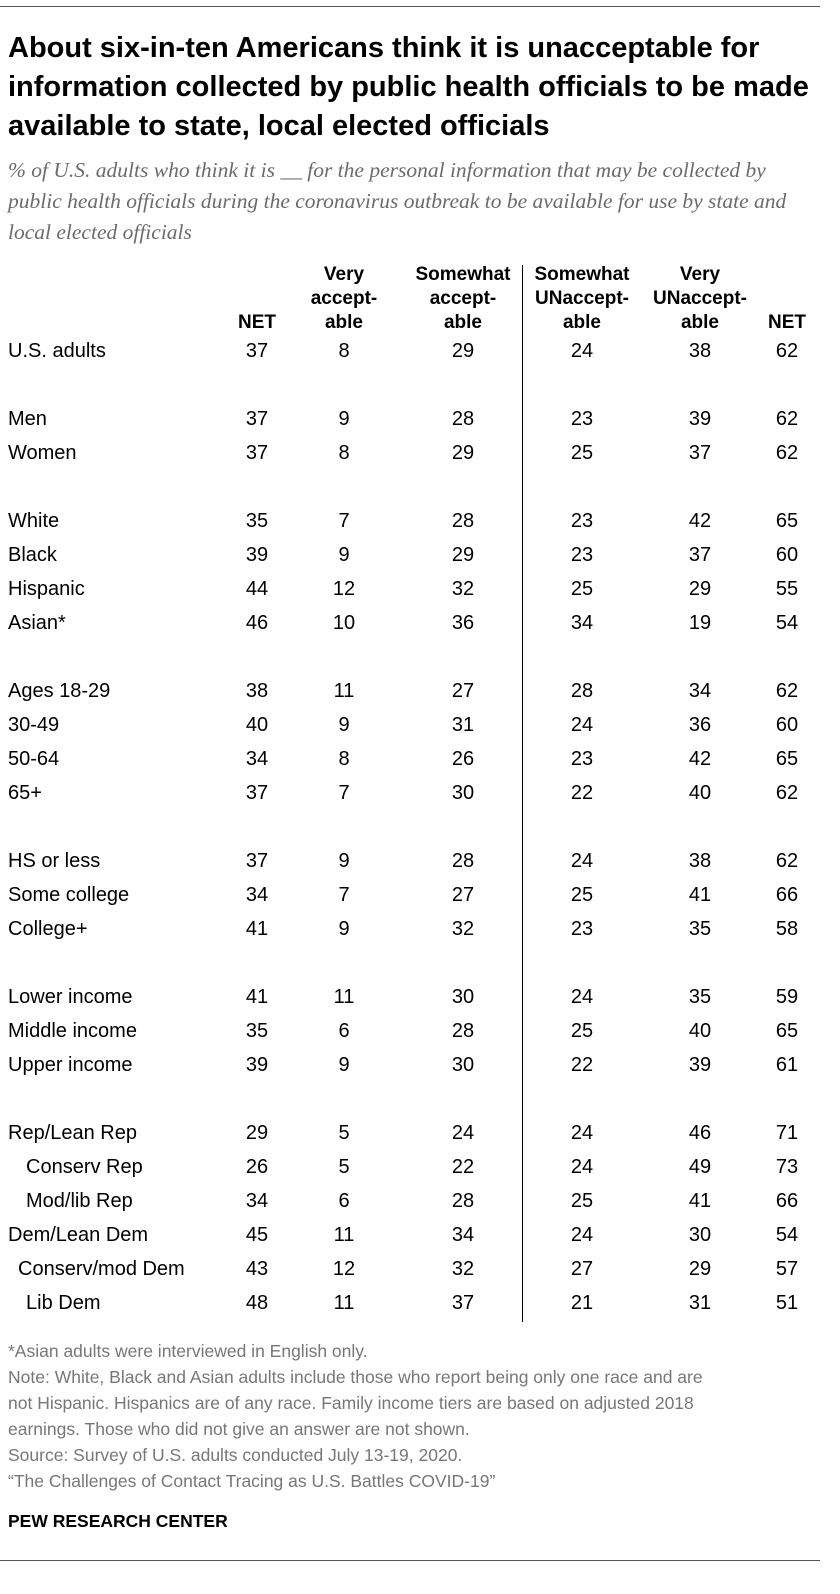 This screenshot has width=840, height=1594. What do you see at coordinates (344, 351) in the screenshot?
I see `data-cell: 8` at bounding box center [344, 351].